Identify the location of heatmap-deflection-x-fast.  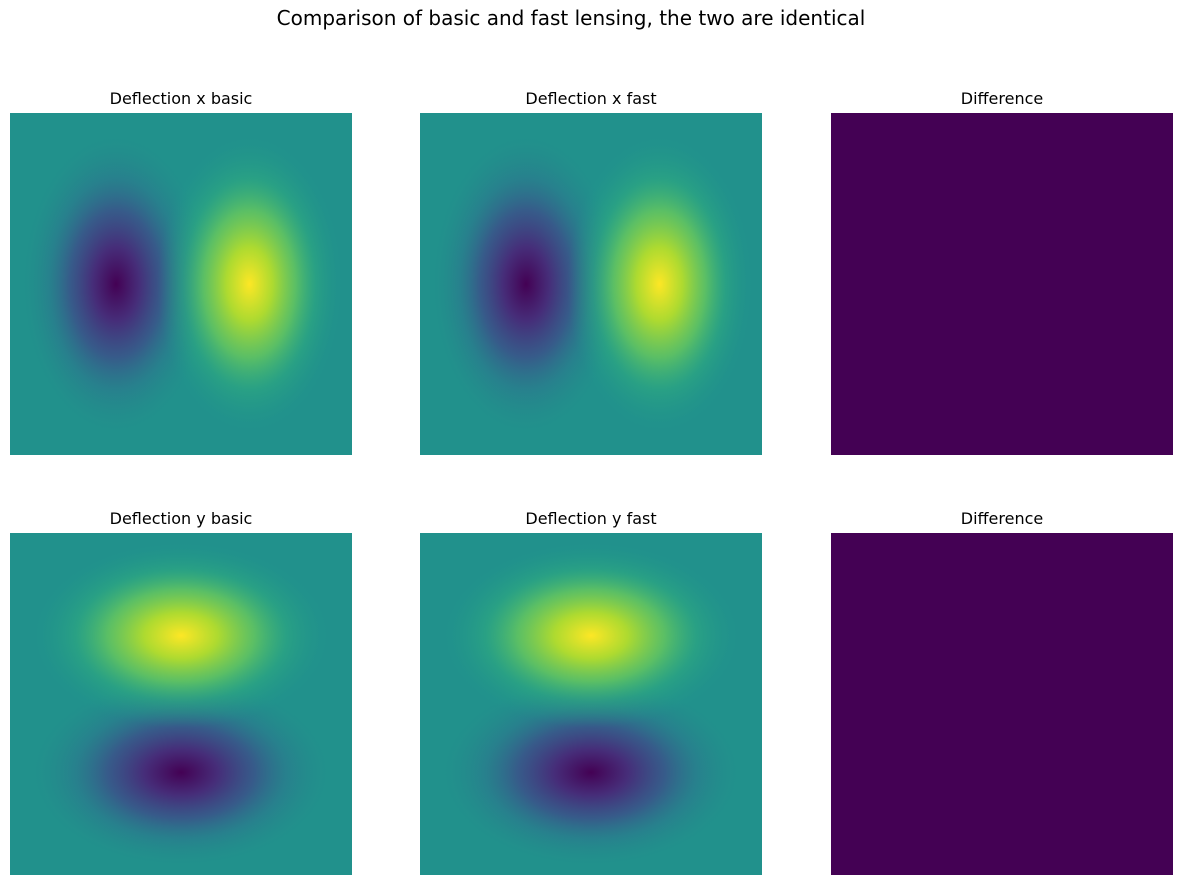
(591, 284).